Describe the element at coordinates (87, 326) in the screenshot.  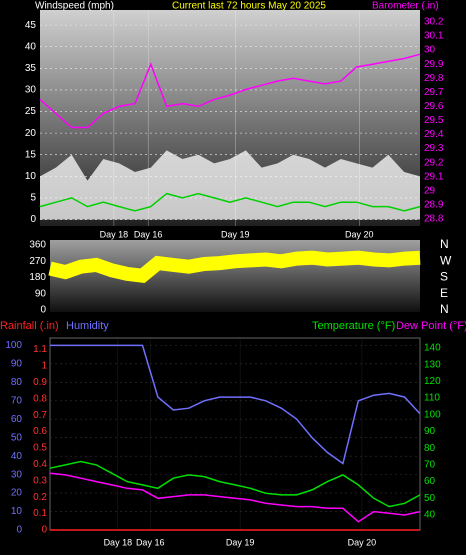
I see `legend-entry: Humidity` at that location.